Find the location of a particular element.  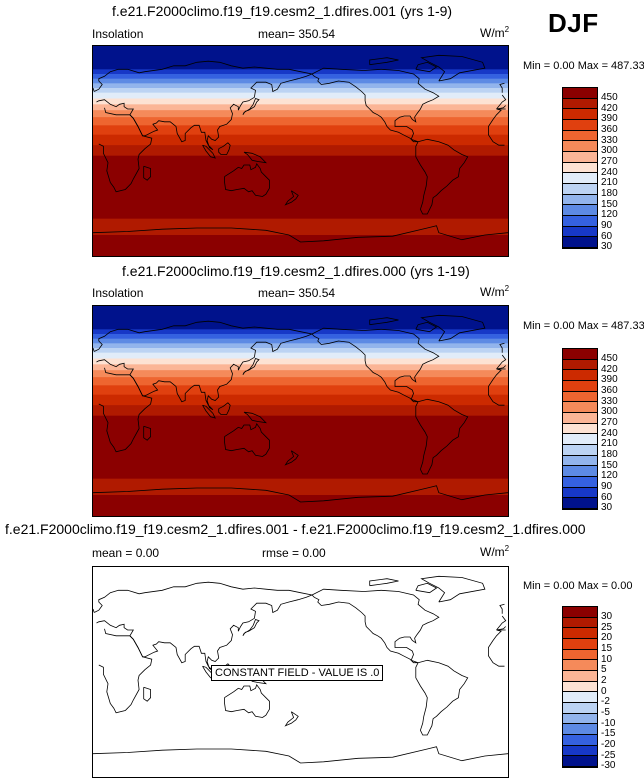

colorbar-label: 330 is located at coordinates (609, 140).